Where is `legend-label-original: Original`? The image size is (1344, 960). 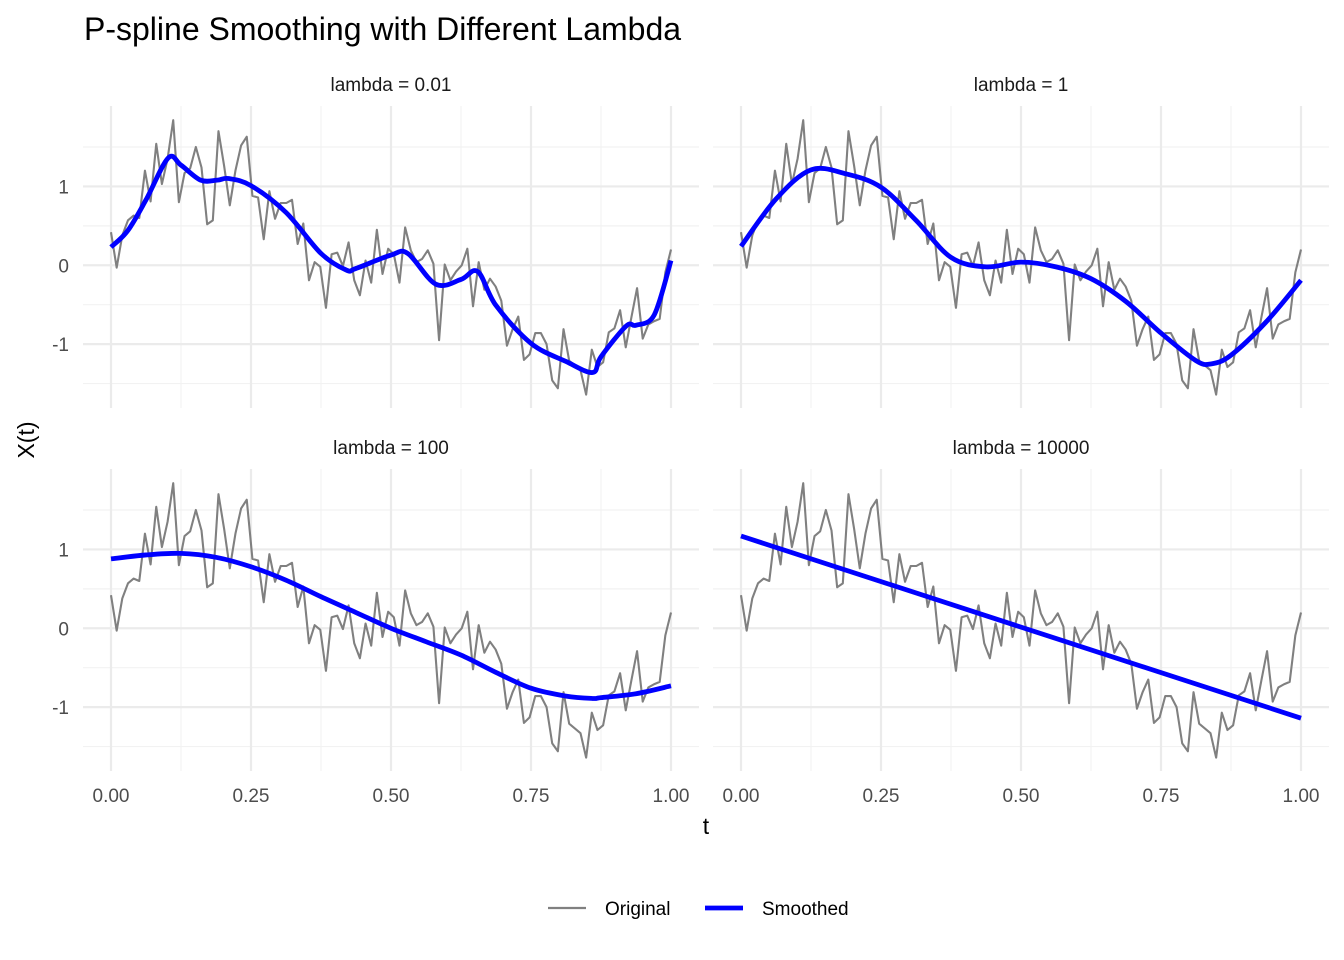
legend-label-original: Original is located at coordinates (637, 909).